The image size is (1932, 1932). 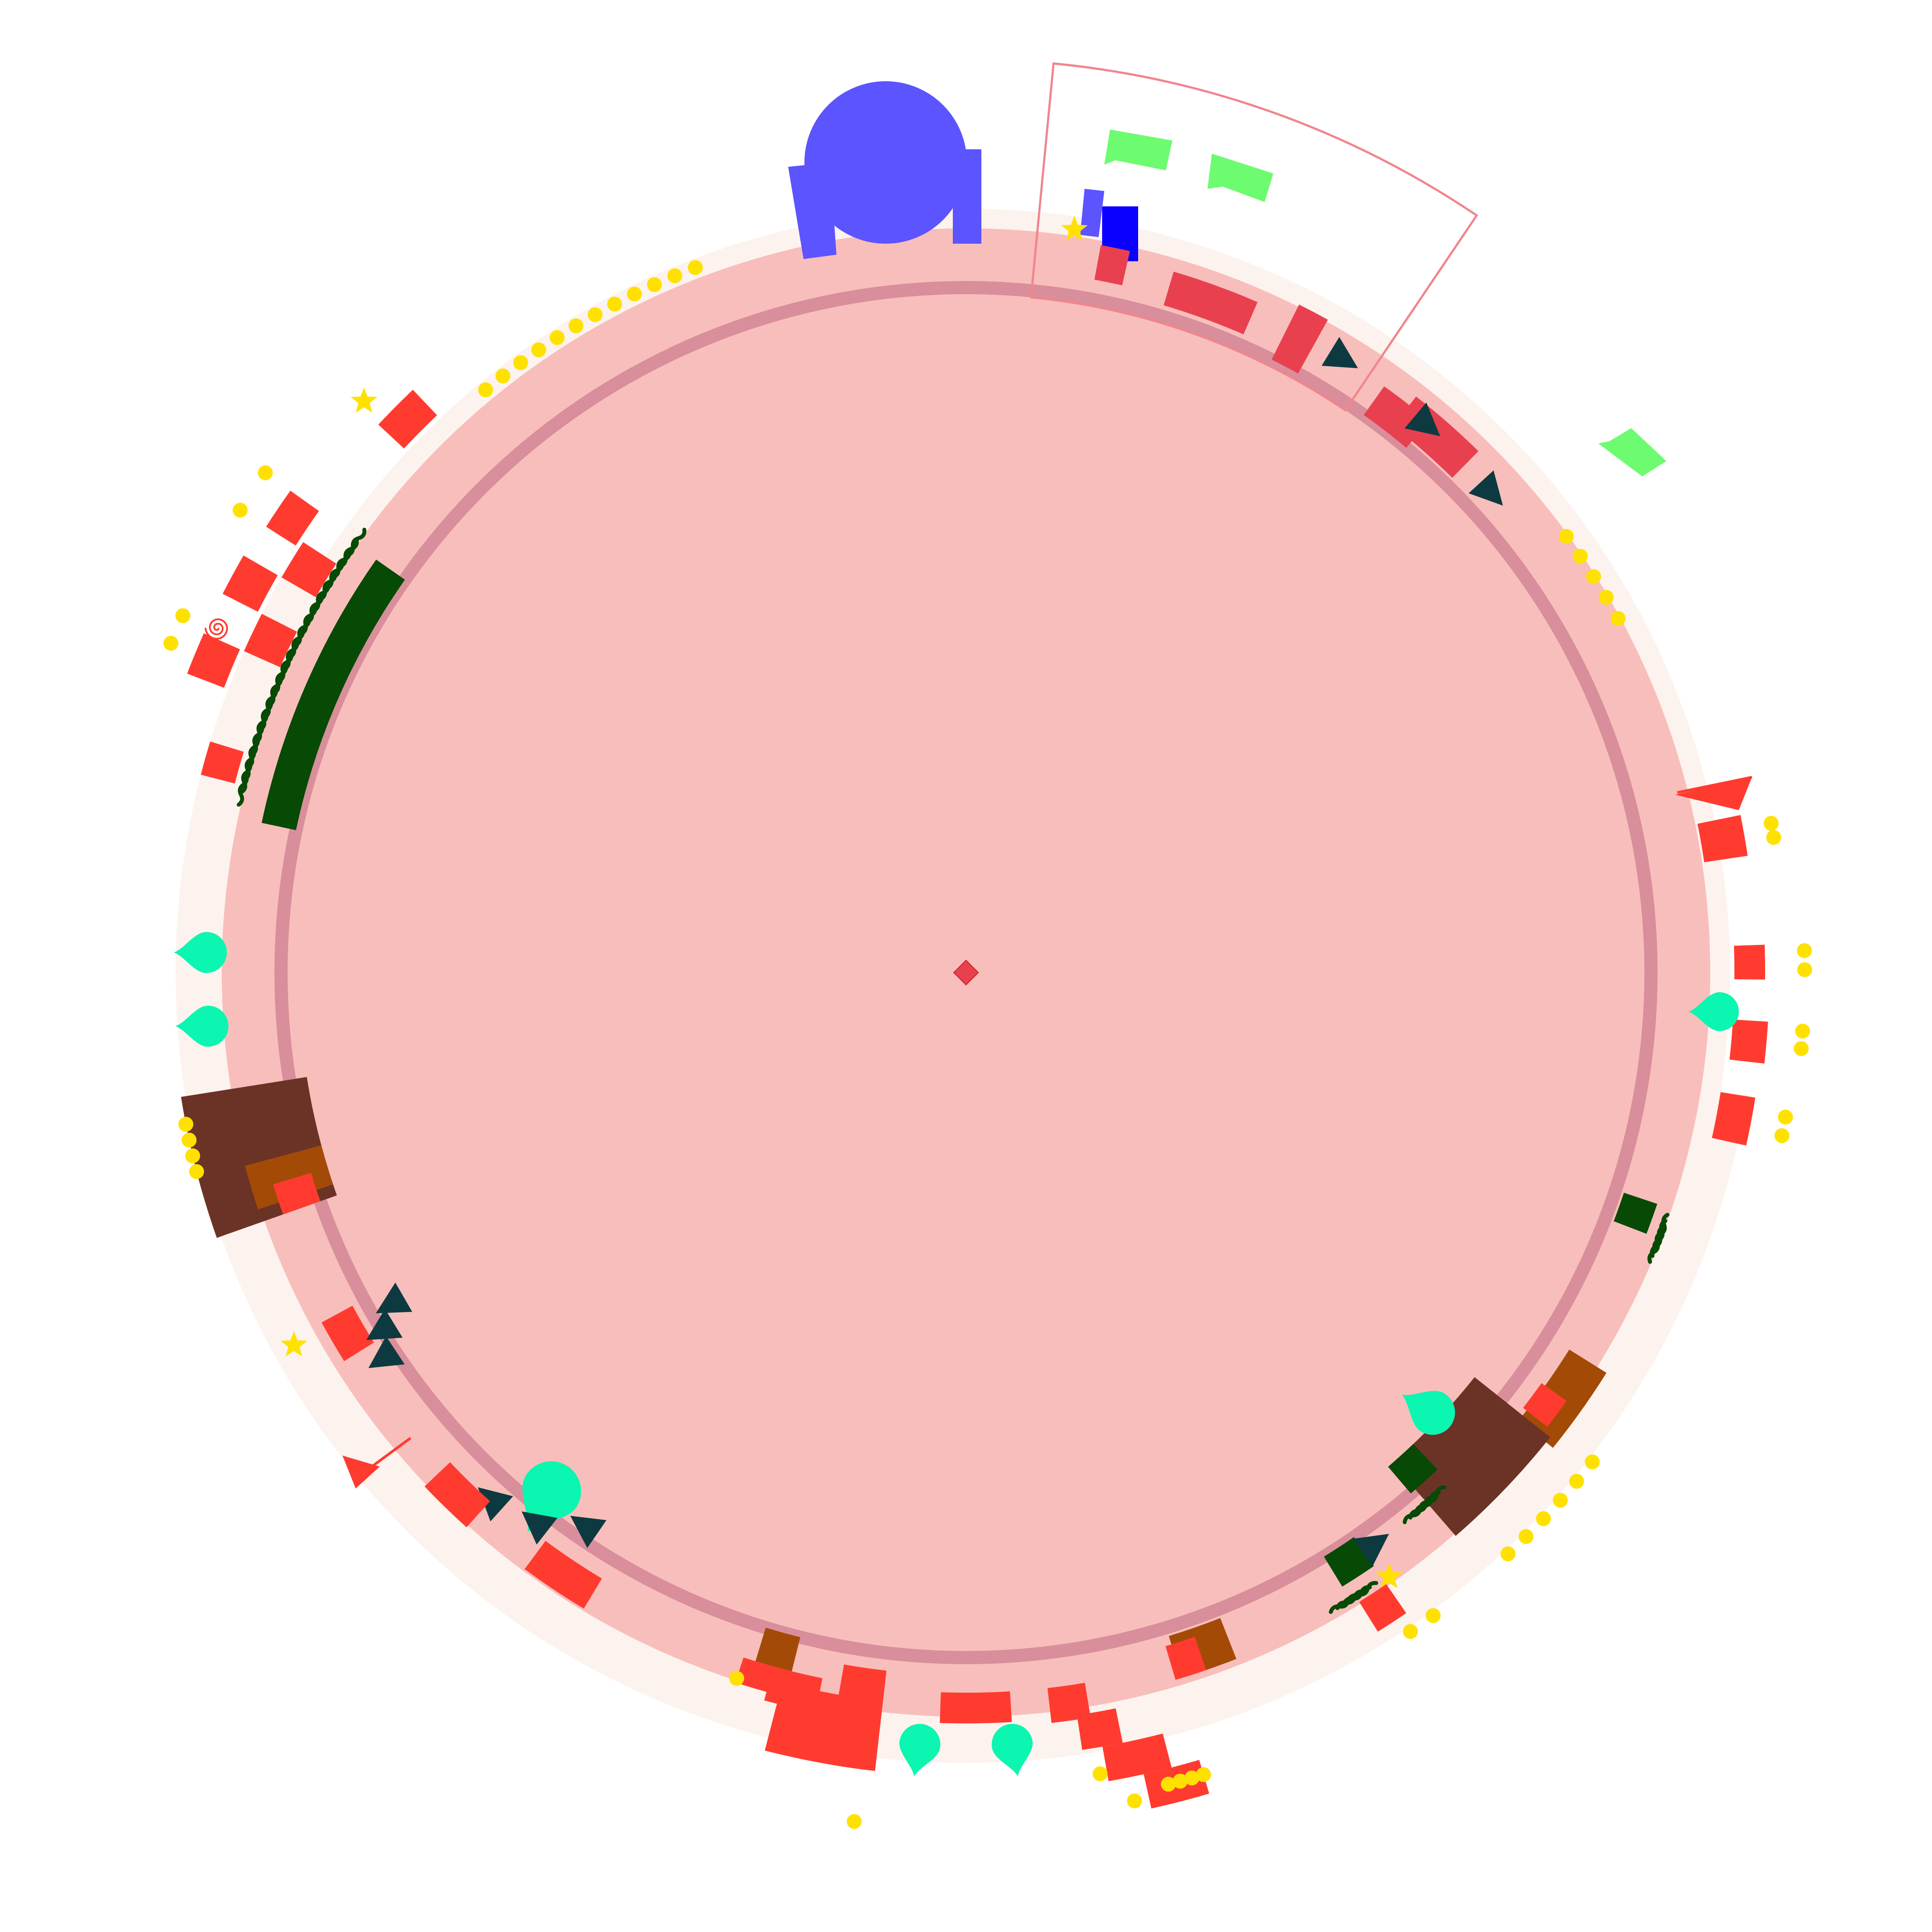 I want to click on red-pennant-stick, so click(x=1714, y=785).